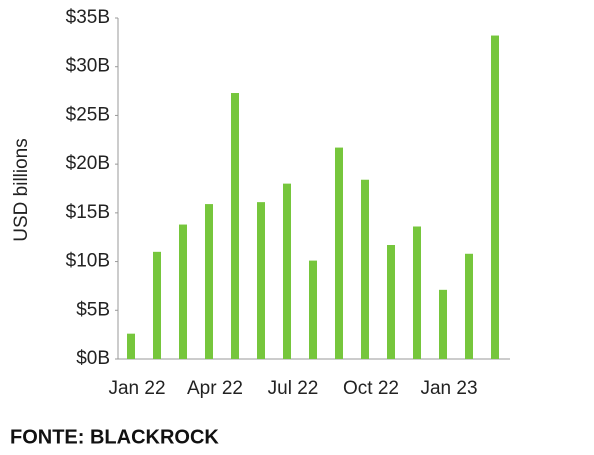 The width and height of the screenshot is (594, 455). I want to click on source: FONTE: BLACKROCK, so click(114, 437).